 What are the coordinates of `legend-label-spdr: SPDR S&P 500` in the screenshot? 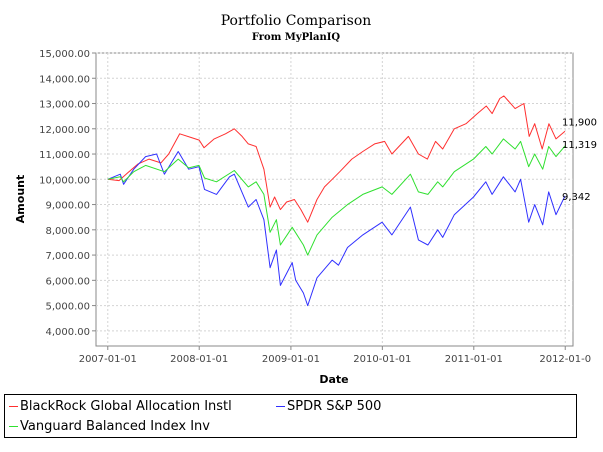 It's located at (334, 406).